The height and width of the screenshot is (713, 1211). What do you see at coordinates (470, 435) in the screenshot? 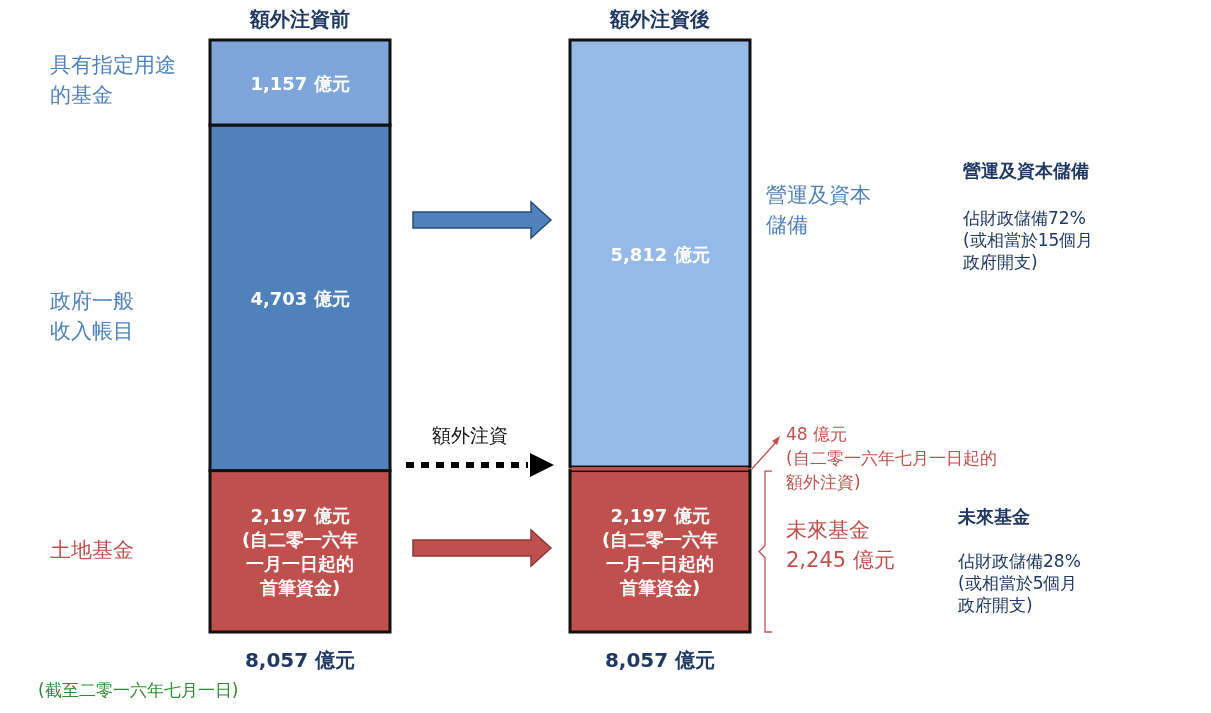
I see `annotation: 額外注資` at bounding box center [470, 435].